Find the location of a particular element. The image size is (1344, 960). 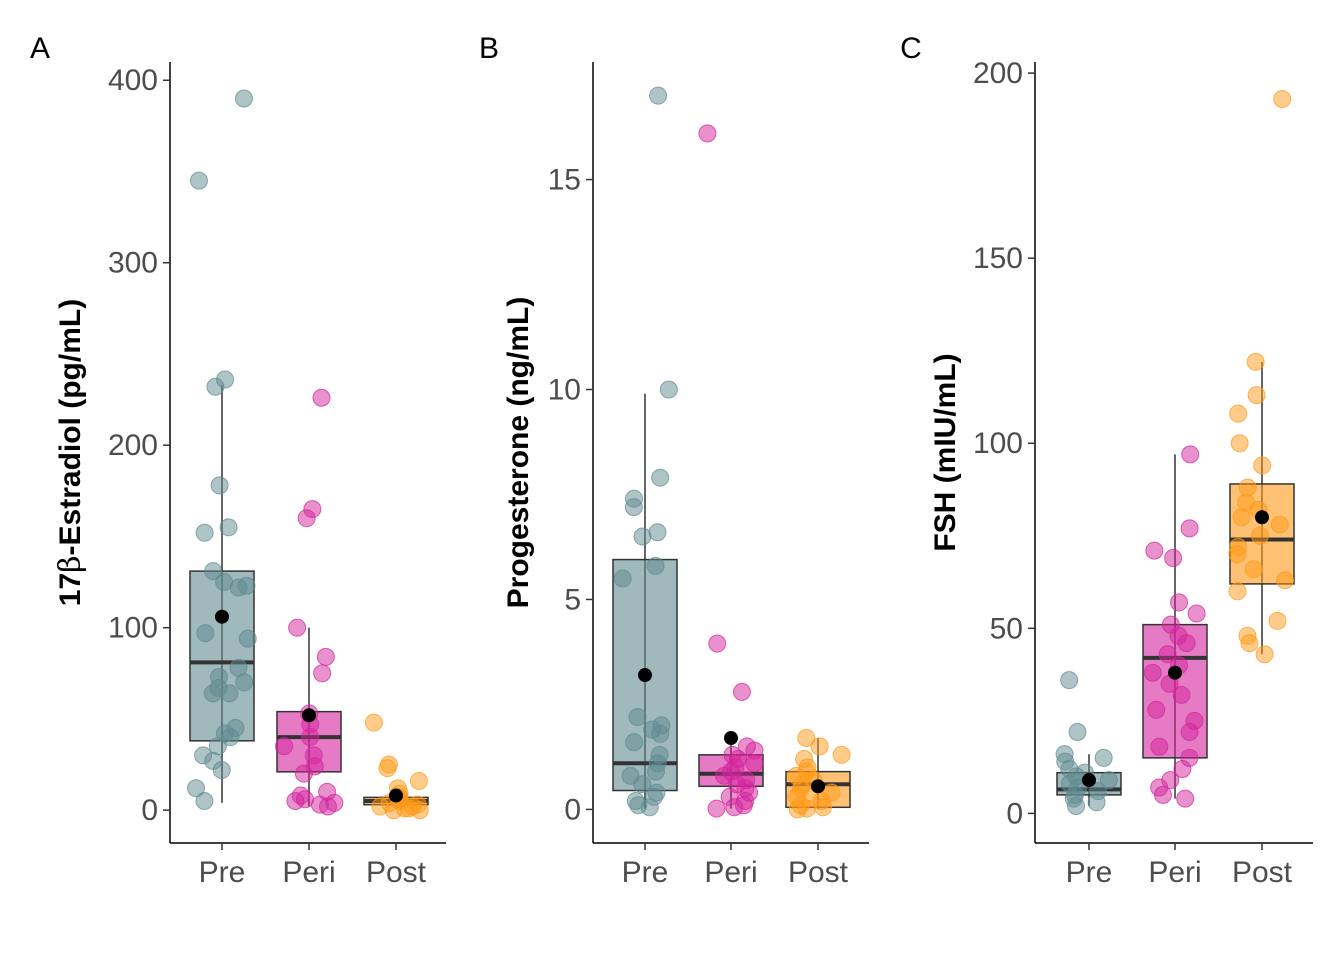

y-axis-label: Progesterone (ng/mL) is located at coordinates (518, 453).